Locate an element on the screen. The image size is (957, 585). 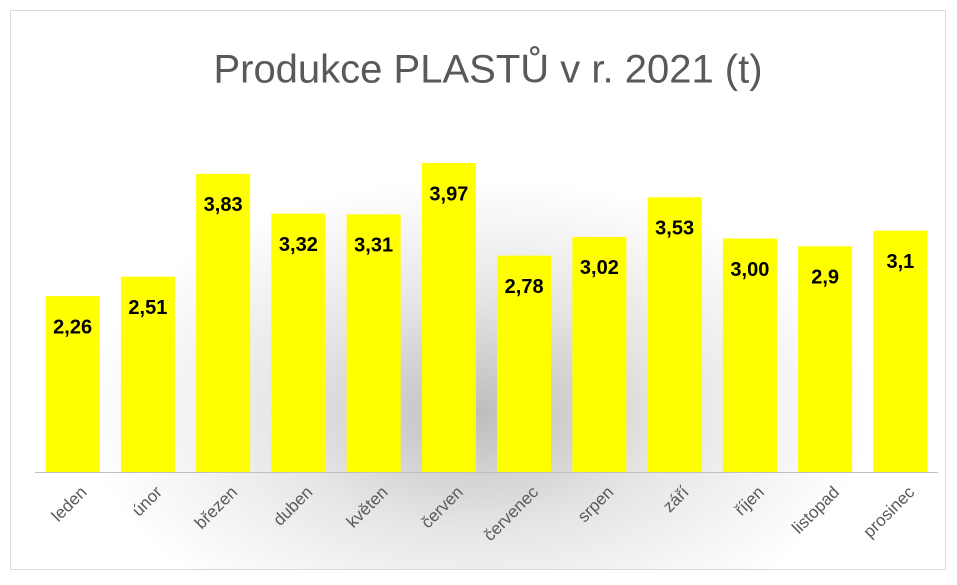
data-label: 3,97 is located at coordinates (448, 194).